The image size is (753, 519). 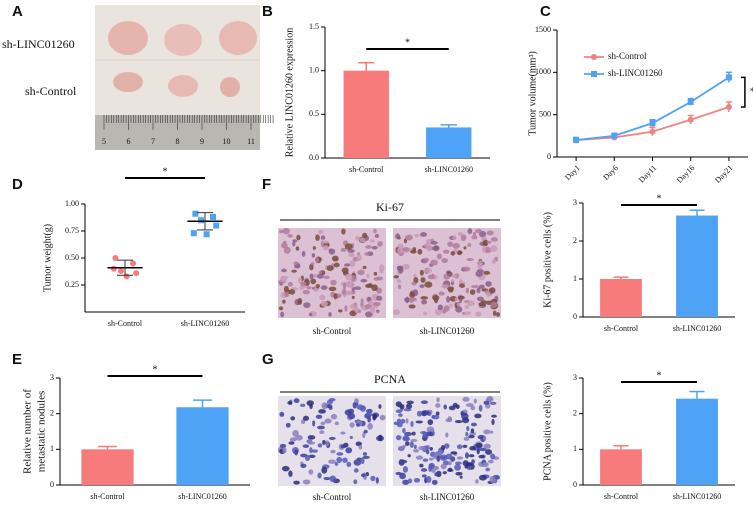 I want to click on x-tick-label: sh-Control, so click(x=621, y=328).